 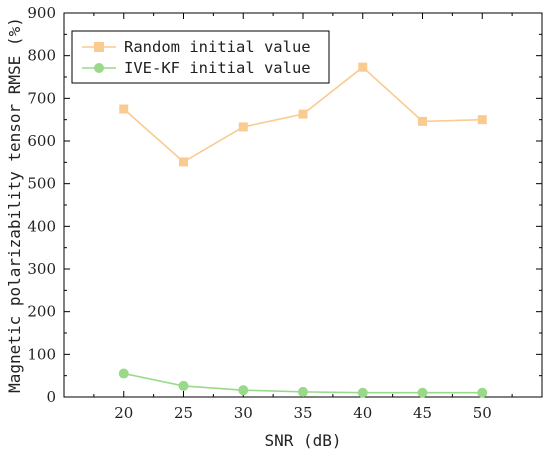 I want to click on legend-label-random: Random initial value, so click(x=217, y=47).